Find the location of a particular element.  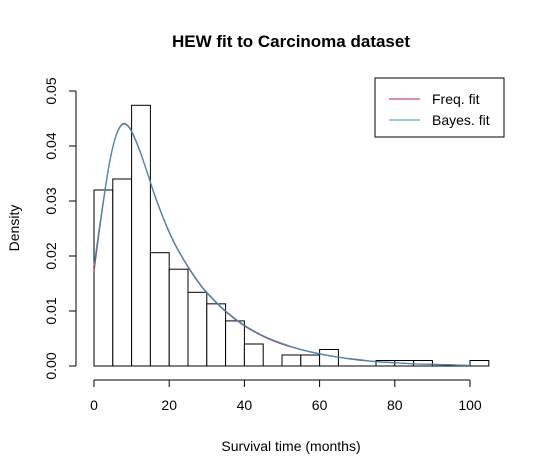

y-tick-label-1: 0.01 is located at coordinates (51, 310).